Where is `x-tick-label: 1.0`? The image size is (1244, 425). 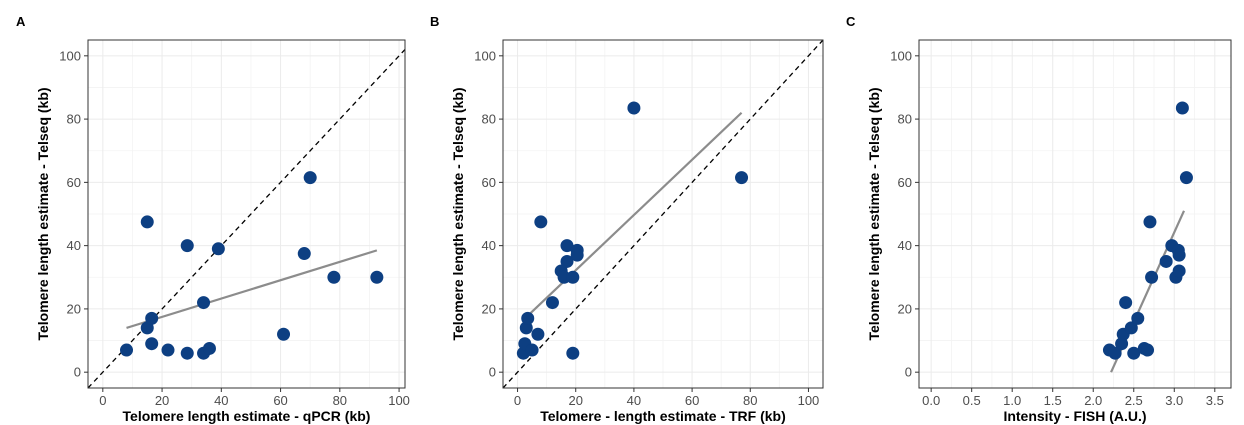 x-tick-label: 1.0 is located at coordinates (1012, 400).